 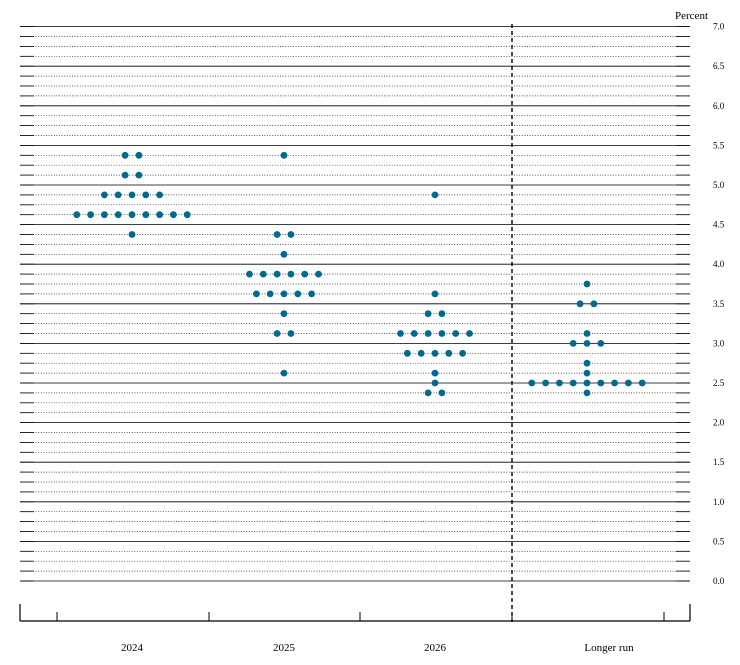 What do you see at coordinates (435, 648) in the screenshot?
I see `x-category-label: 2026` at bounding box center [435, 648].